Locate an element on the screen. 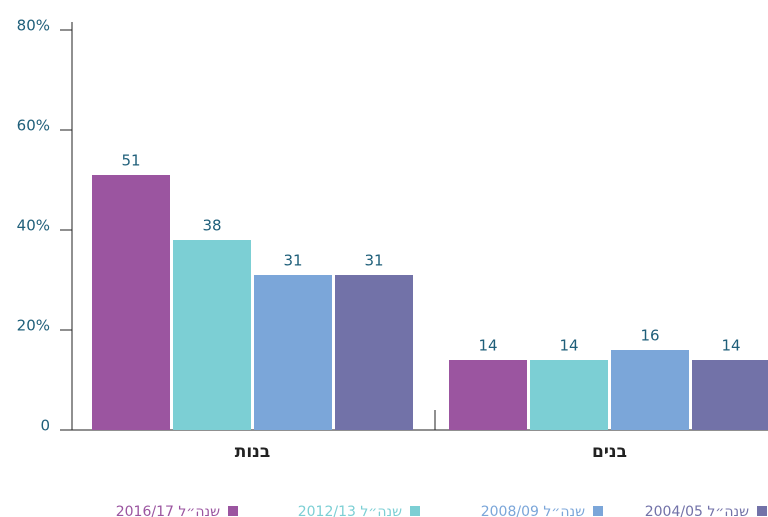 Image resolution: width=768 pixels, height=517 pixels. y-tick-label: 80% is located at coordinates (33, 26).